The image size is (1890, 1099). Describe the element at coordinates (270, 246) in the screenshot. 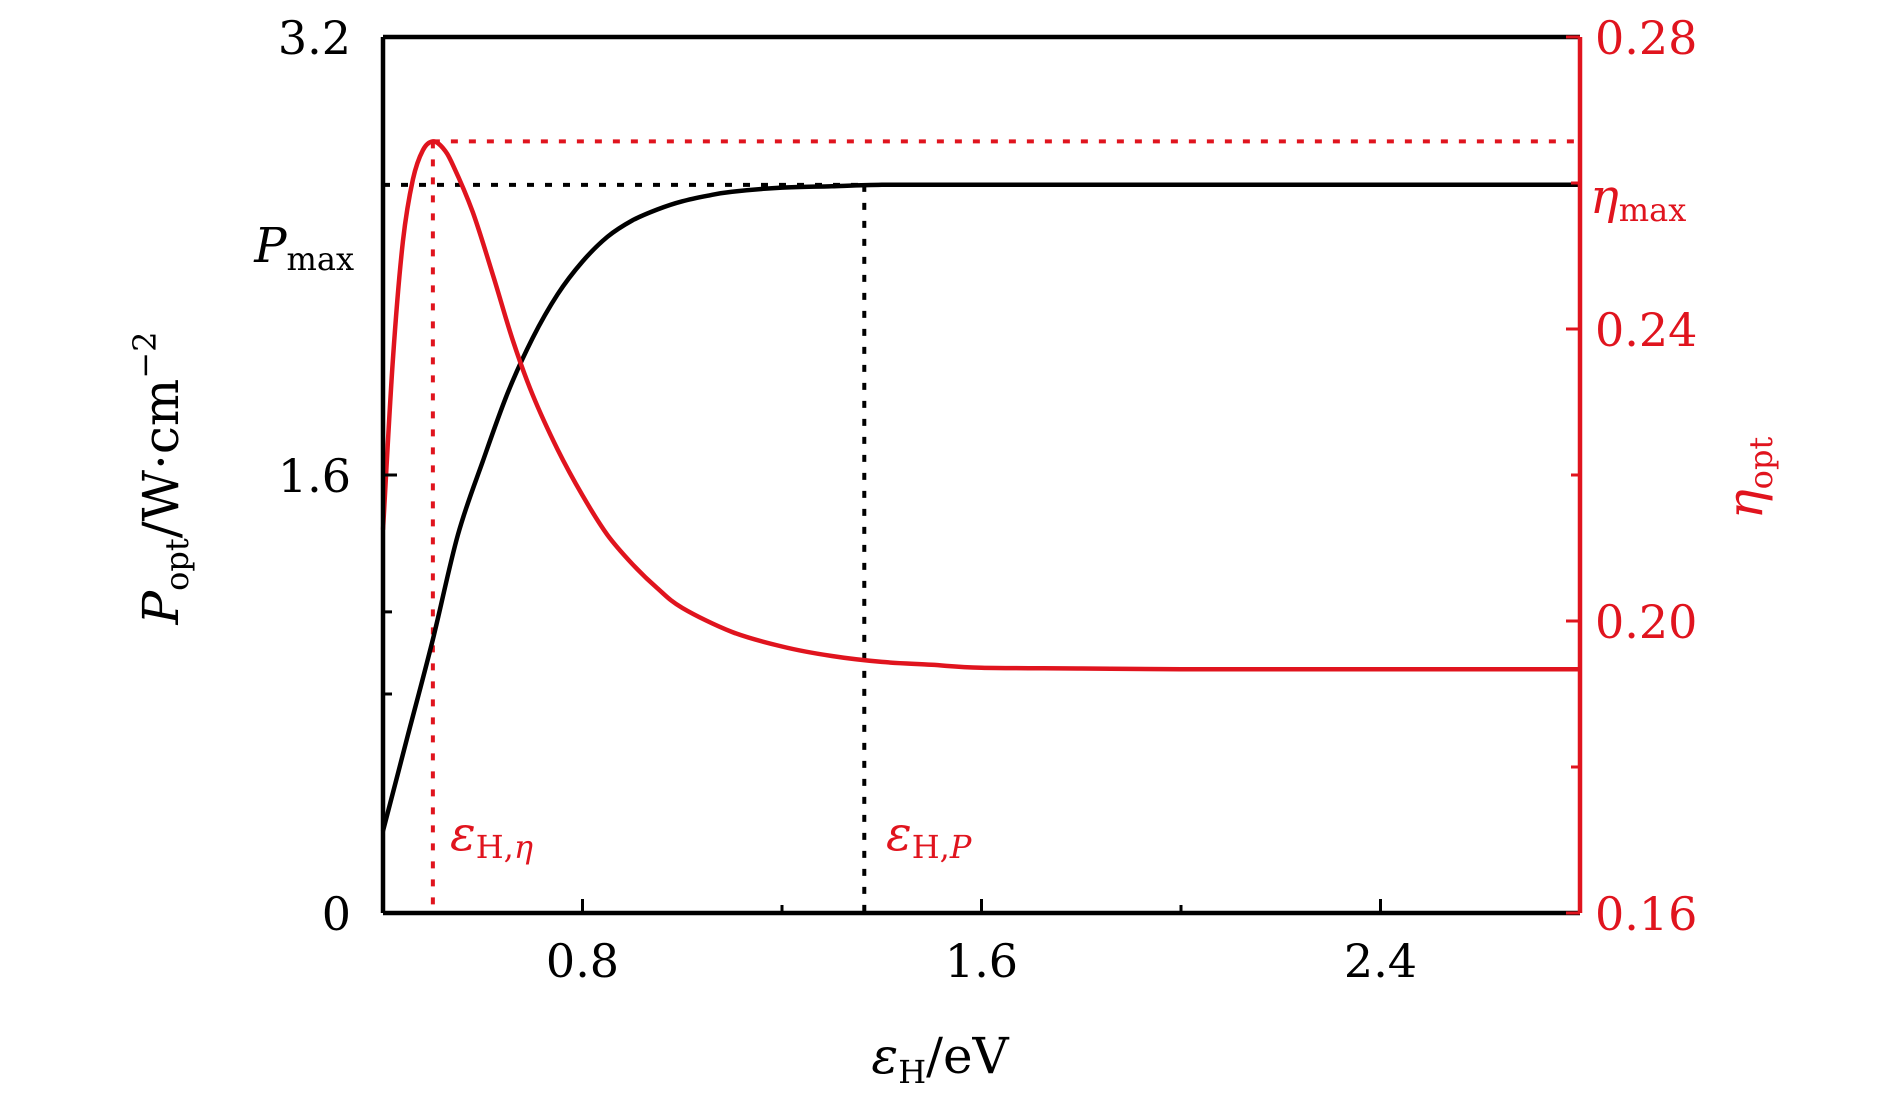

I see `annotation-p-max-var: P` at that location.